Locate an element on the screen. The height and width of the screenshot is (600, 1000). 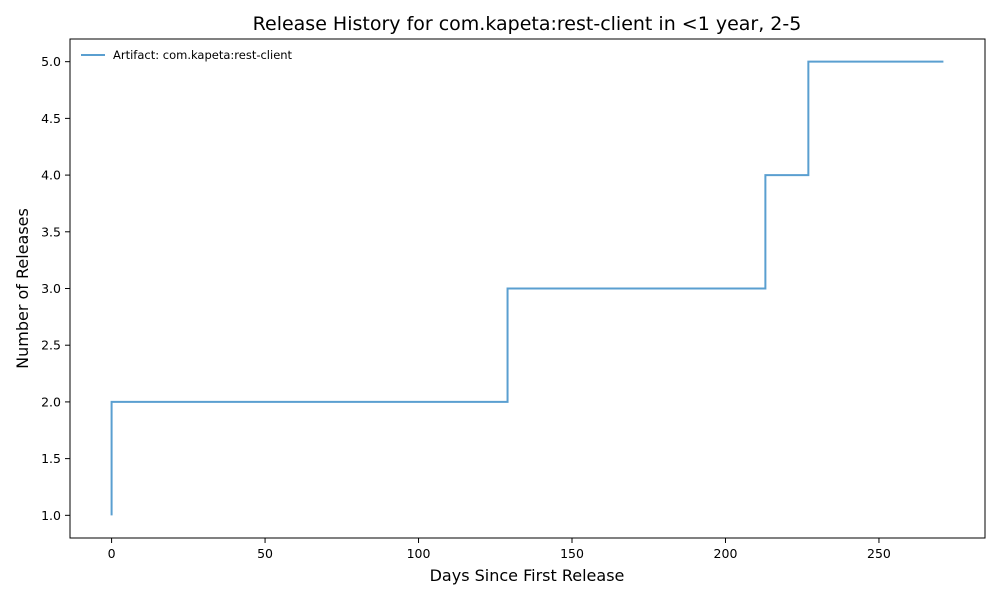
x-tick-label: 200 is located at coordinates (726, 553).